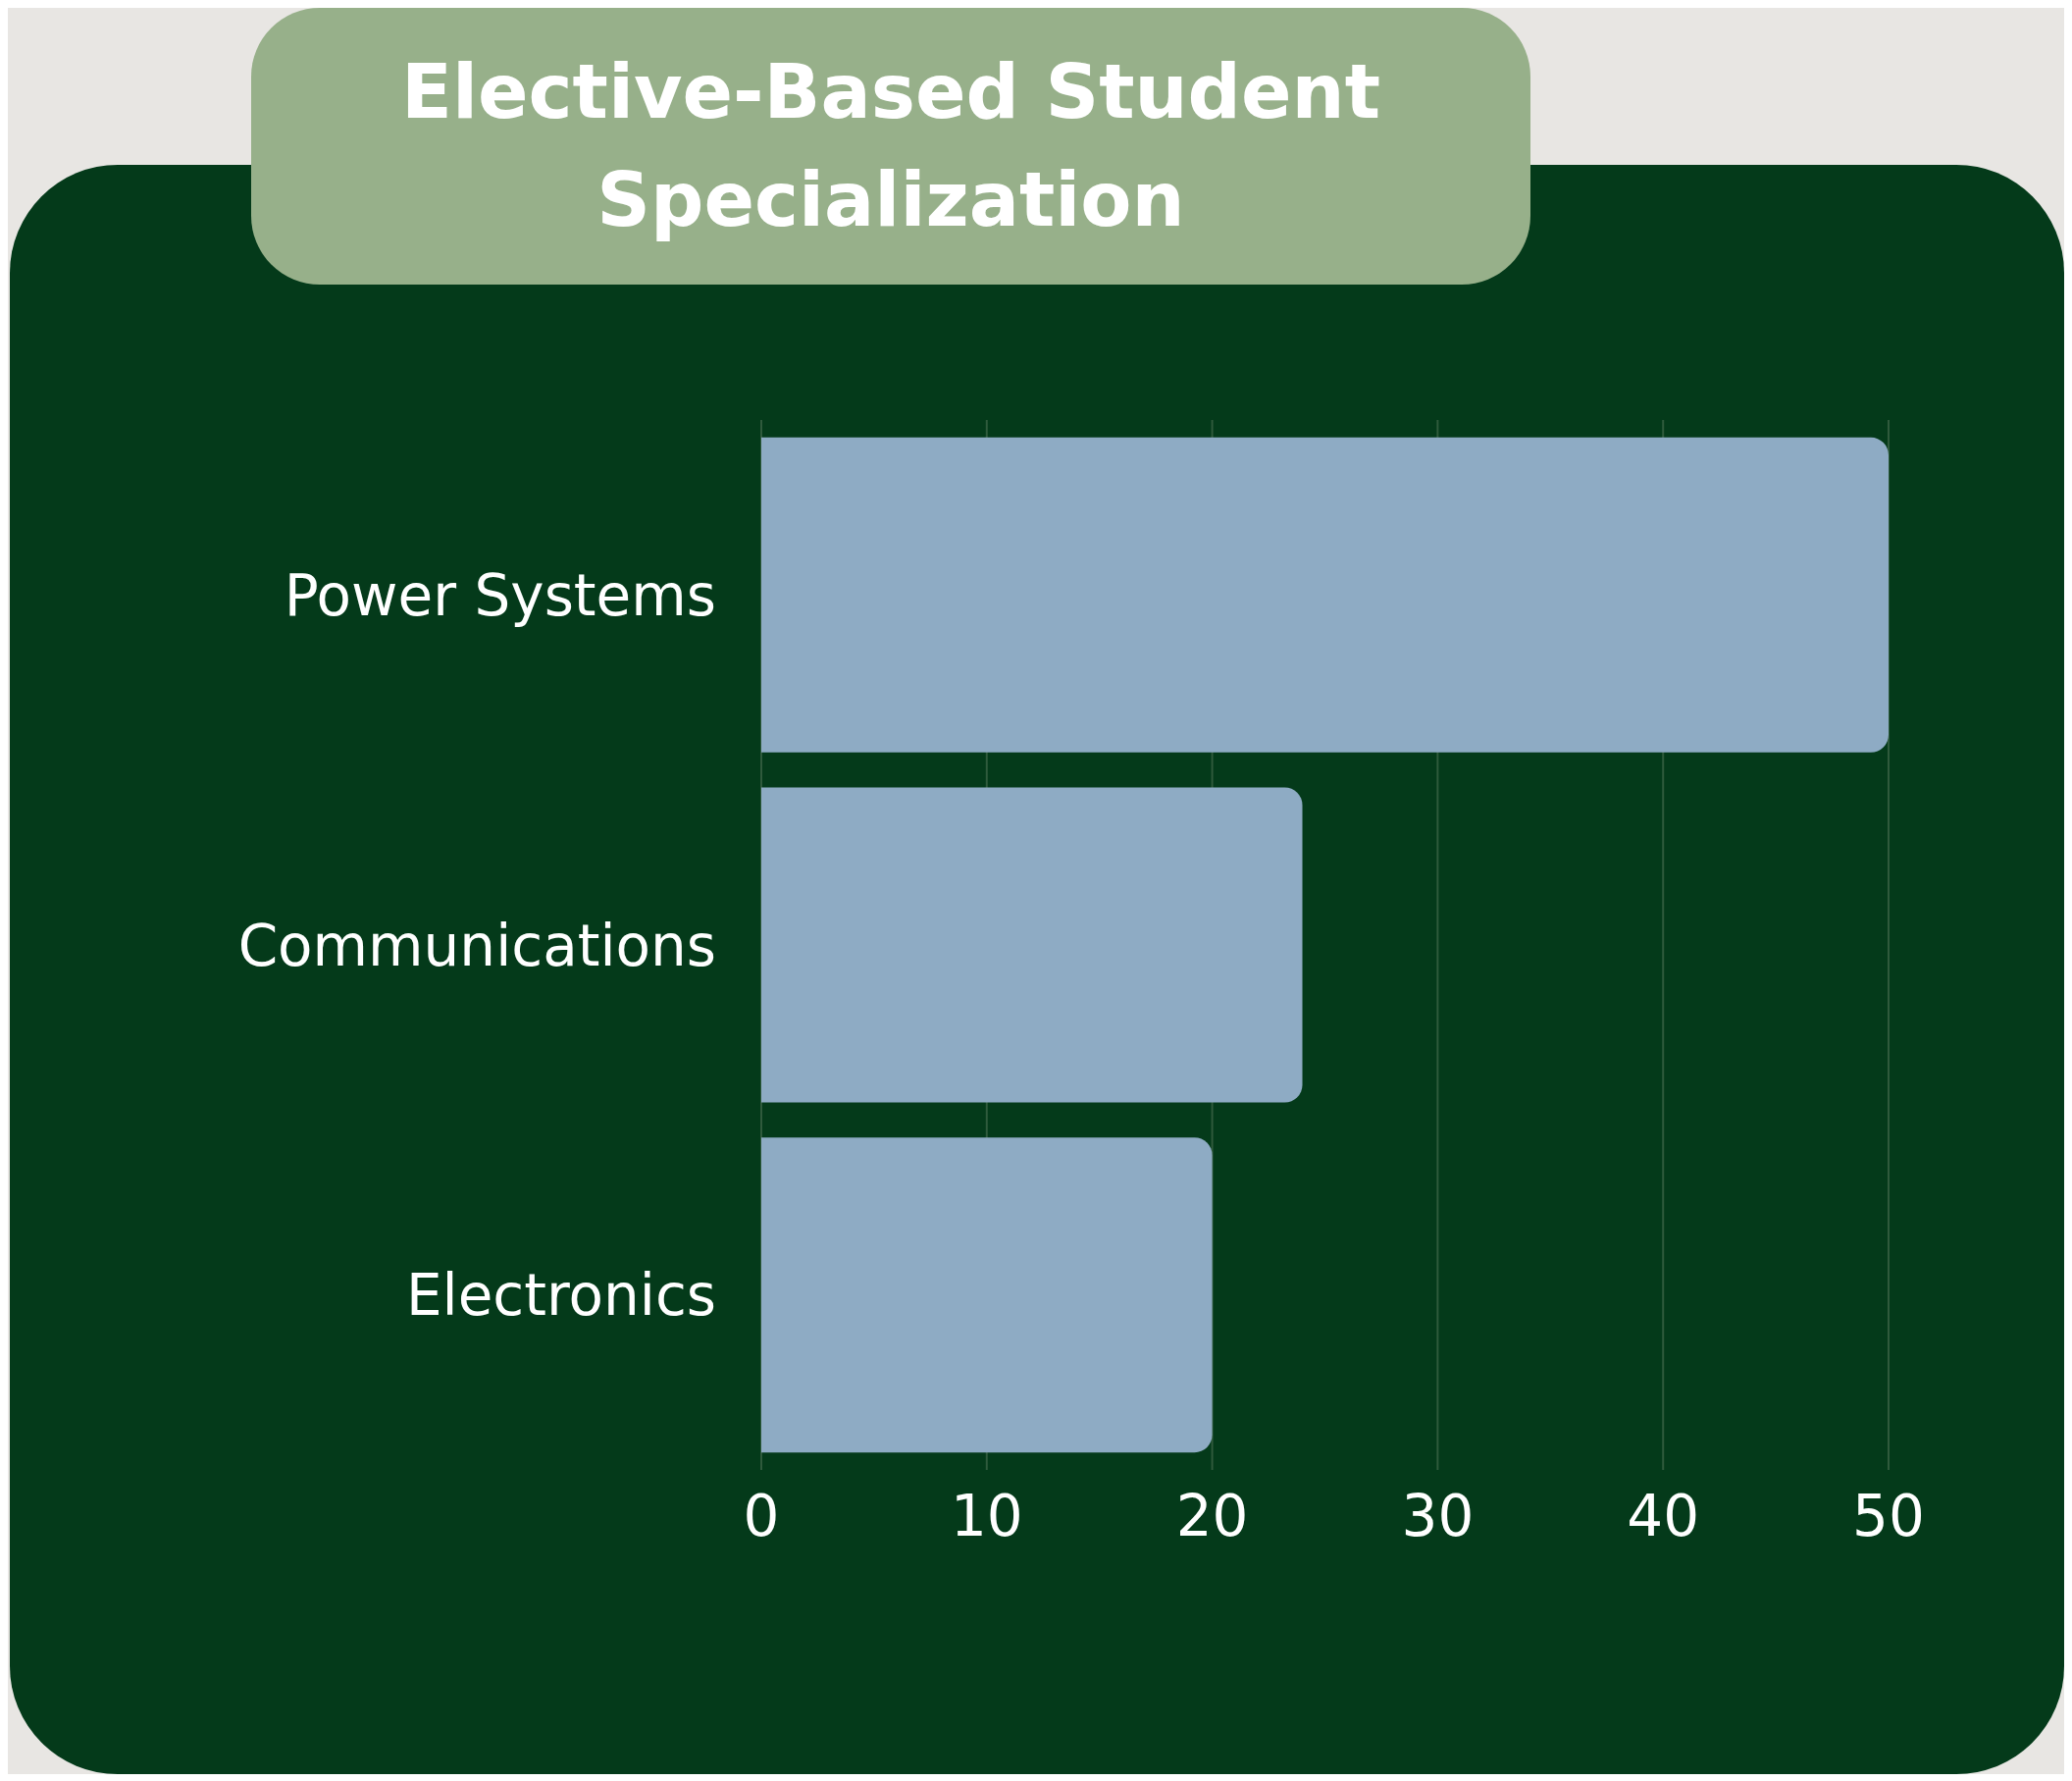 The height and width of the screenshot is (1781, 2072). What do you see at coordinates (761, 1516) in the screenshot?
I see `x-tick-label: 0` at bounding box center [761, 1516].